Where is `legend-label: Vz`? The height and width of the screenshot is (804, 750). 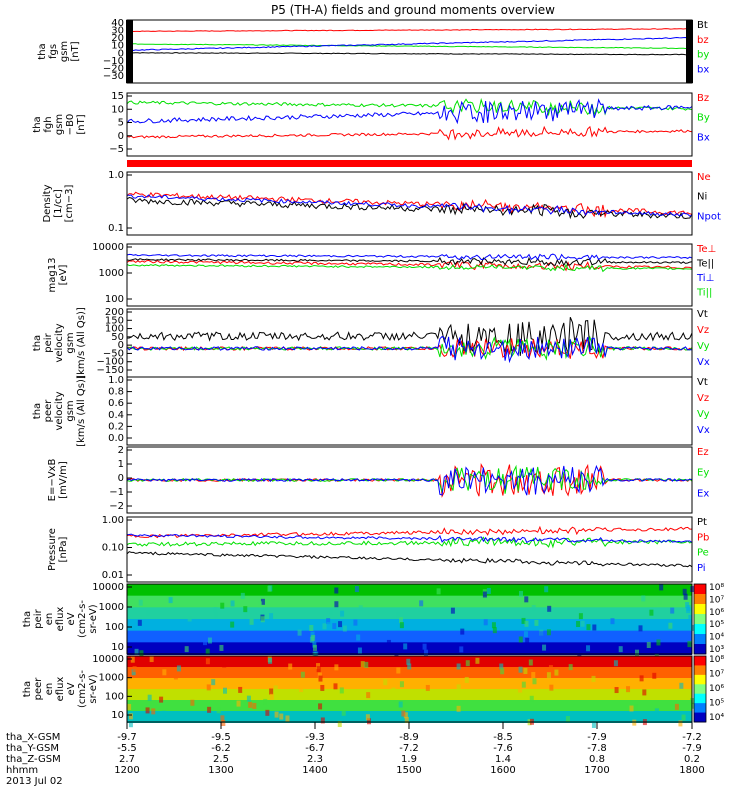 legend-label: Vz is located at coordinates (703, 398).